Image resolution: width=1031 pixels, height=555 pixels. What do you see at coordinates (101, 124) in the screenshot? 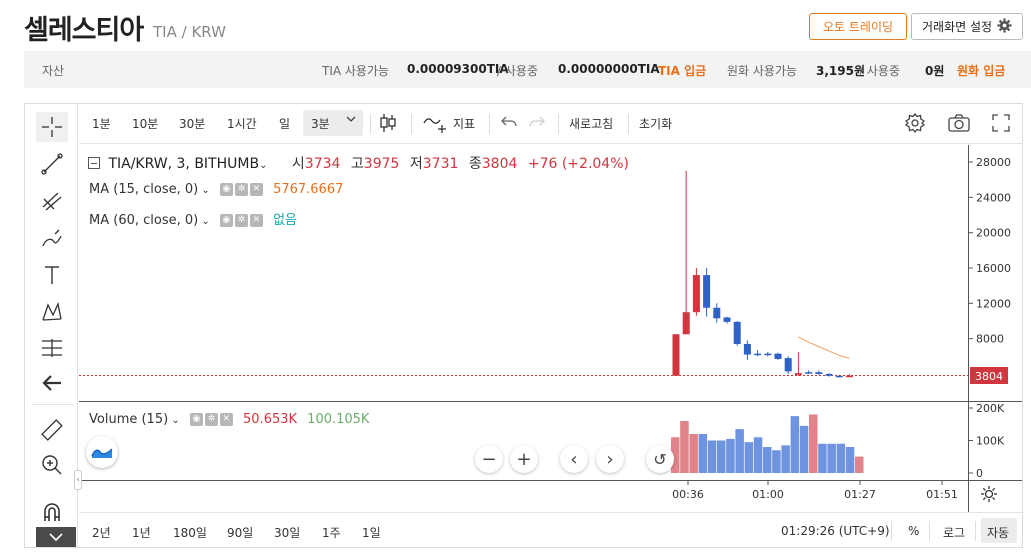
I see `interval-1m: 1분` at bounding box center [101, 124].